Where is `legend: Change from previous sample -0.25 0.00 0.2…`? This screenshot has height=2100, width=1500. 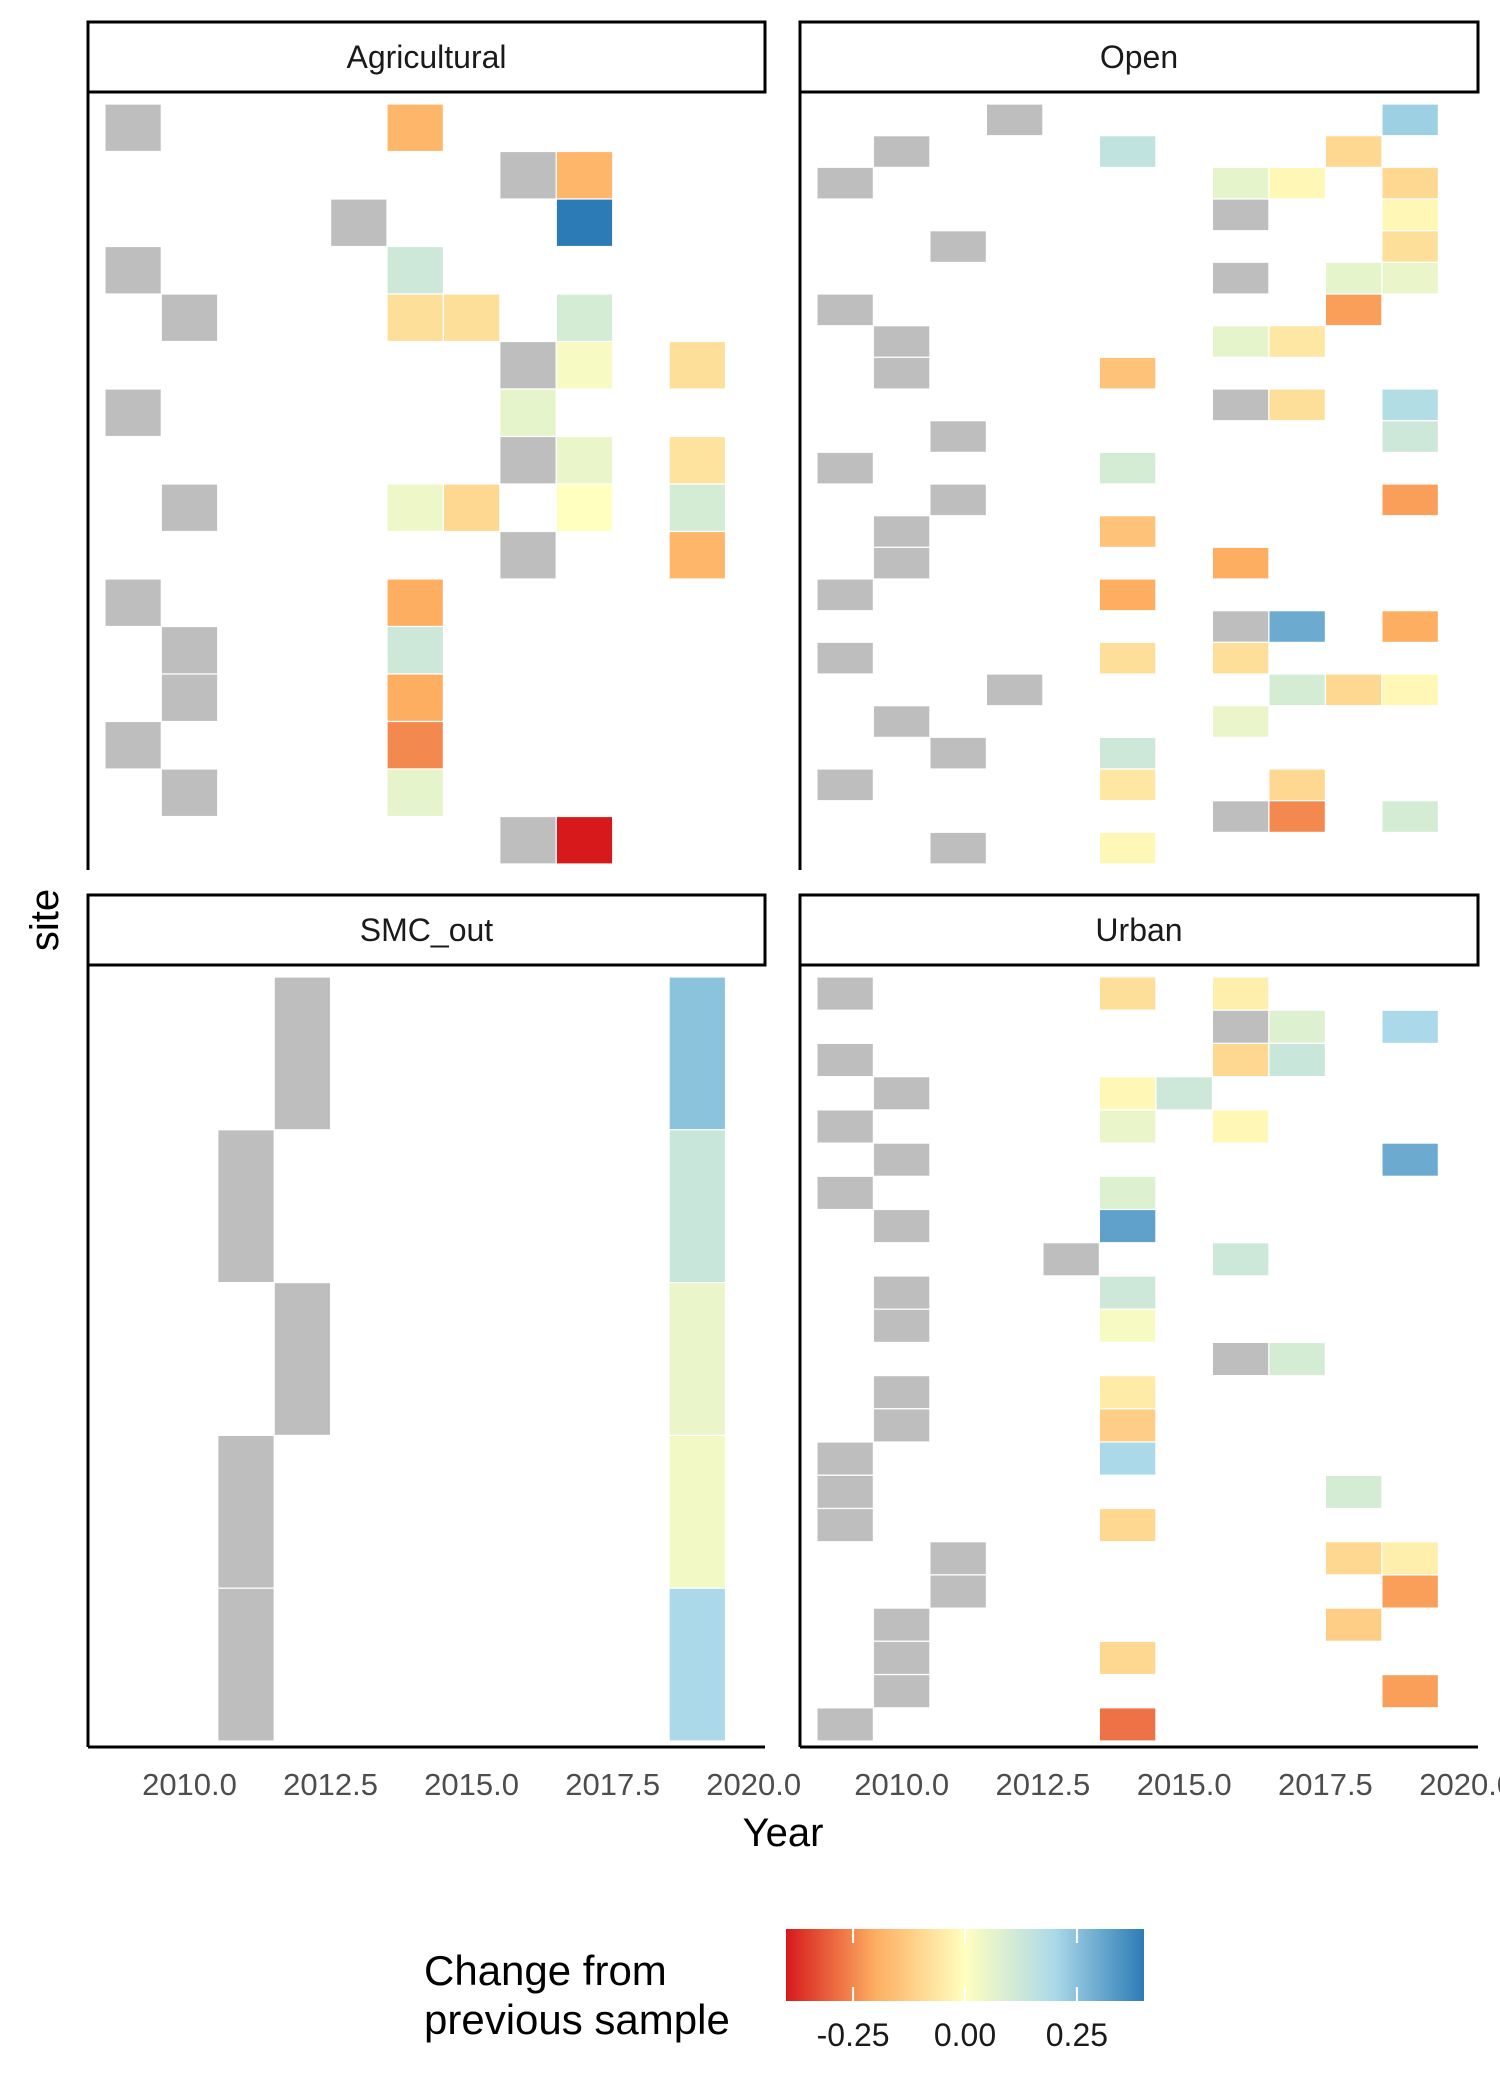 legend: Change from previous sample -0.25 0.00 0.2… is located at coordinates (784, 1991).